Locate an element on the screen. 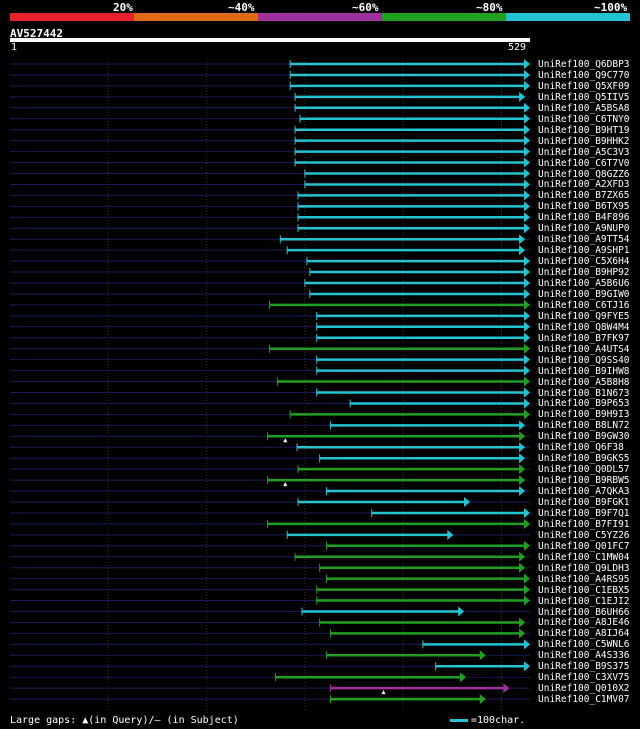 The image size is (640, 729). hit-label: UniRef100_B9GKS5 is located at coordinates (584, 459).